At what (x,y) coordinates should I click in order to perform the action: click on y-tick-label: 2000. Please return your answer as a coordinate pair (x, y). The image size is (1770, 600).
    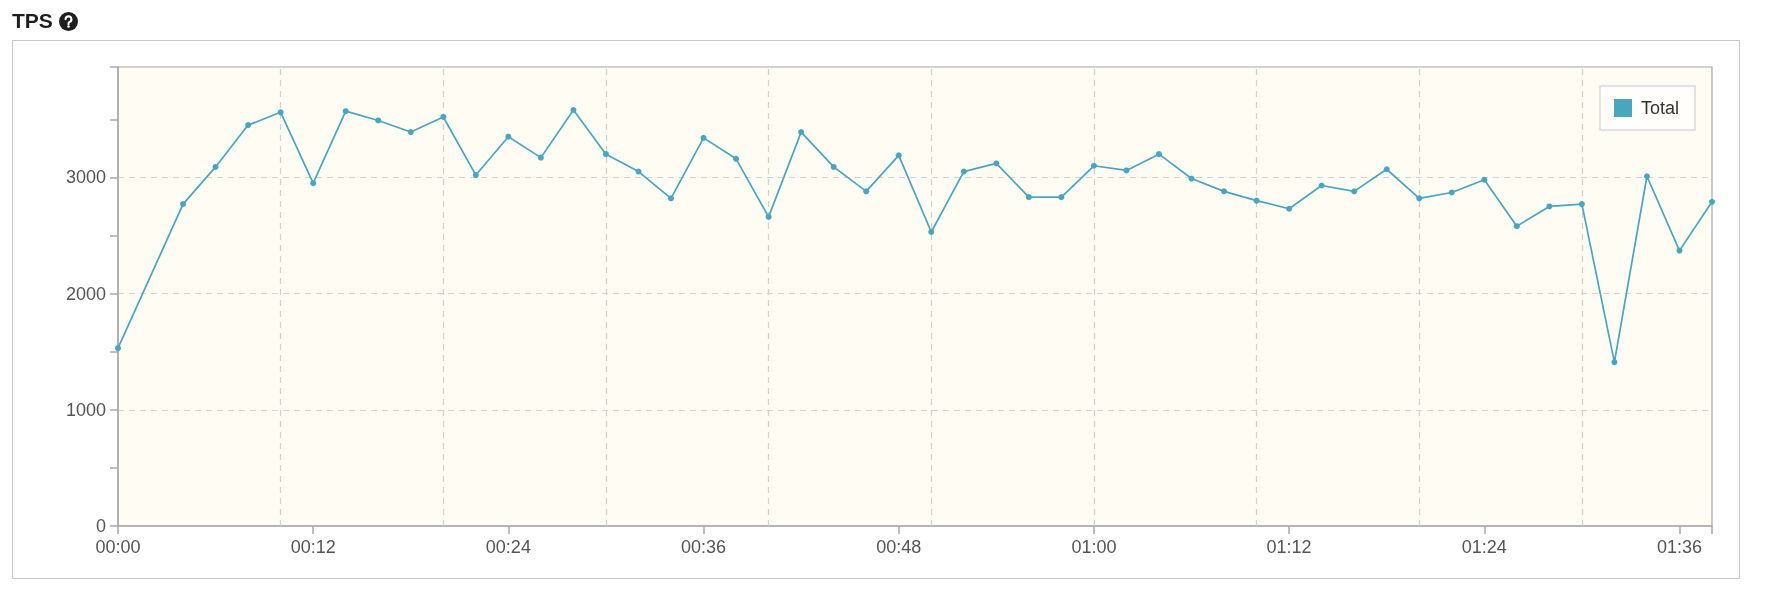
    Looking at the image, I should click on (85, 293).